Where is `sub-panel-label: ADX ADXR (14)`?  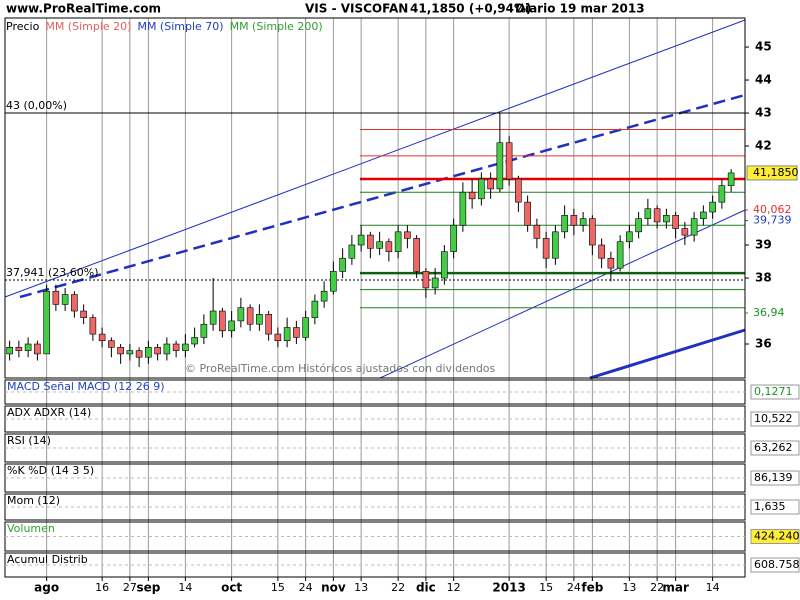
sub-panel-label: ADX ADXR (14) is located at coordinates (49, 412).